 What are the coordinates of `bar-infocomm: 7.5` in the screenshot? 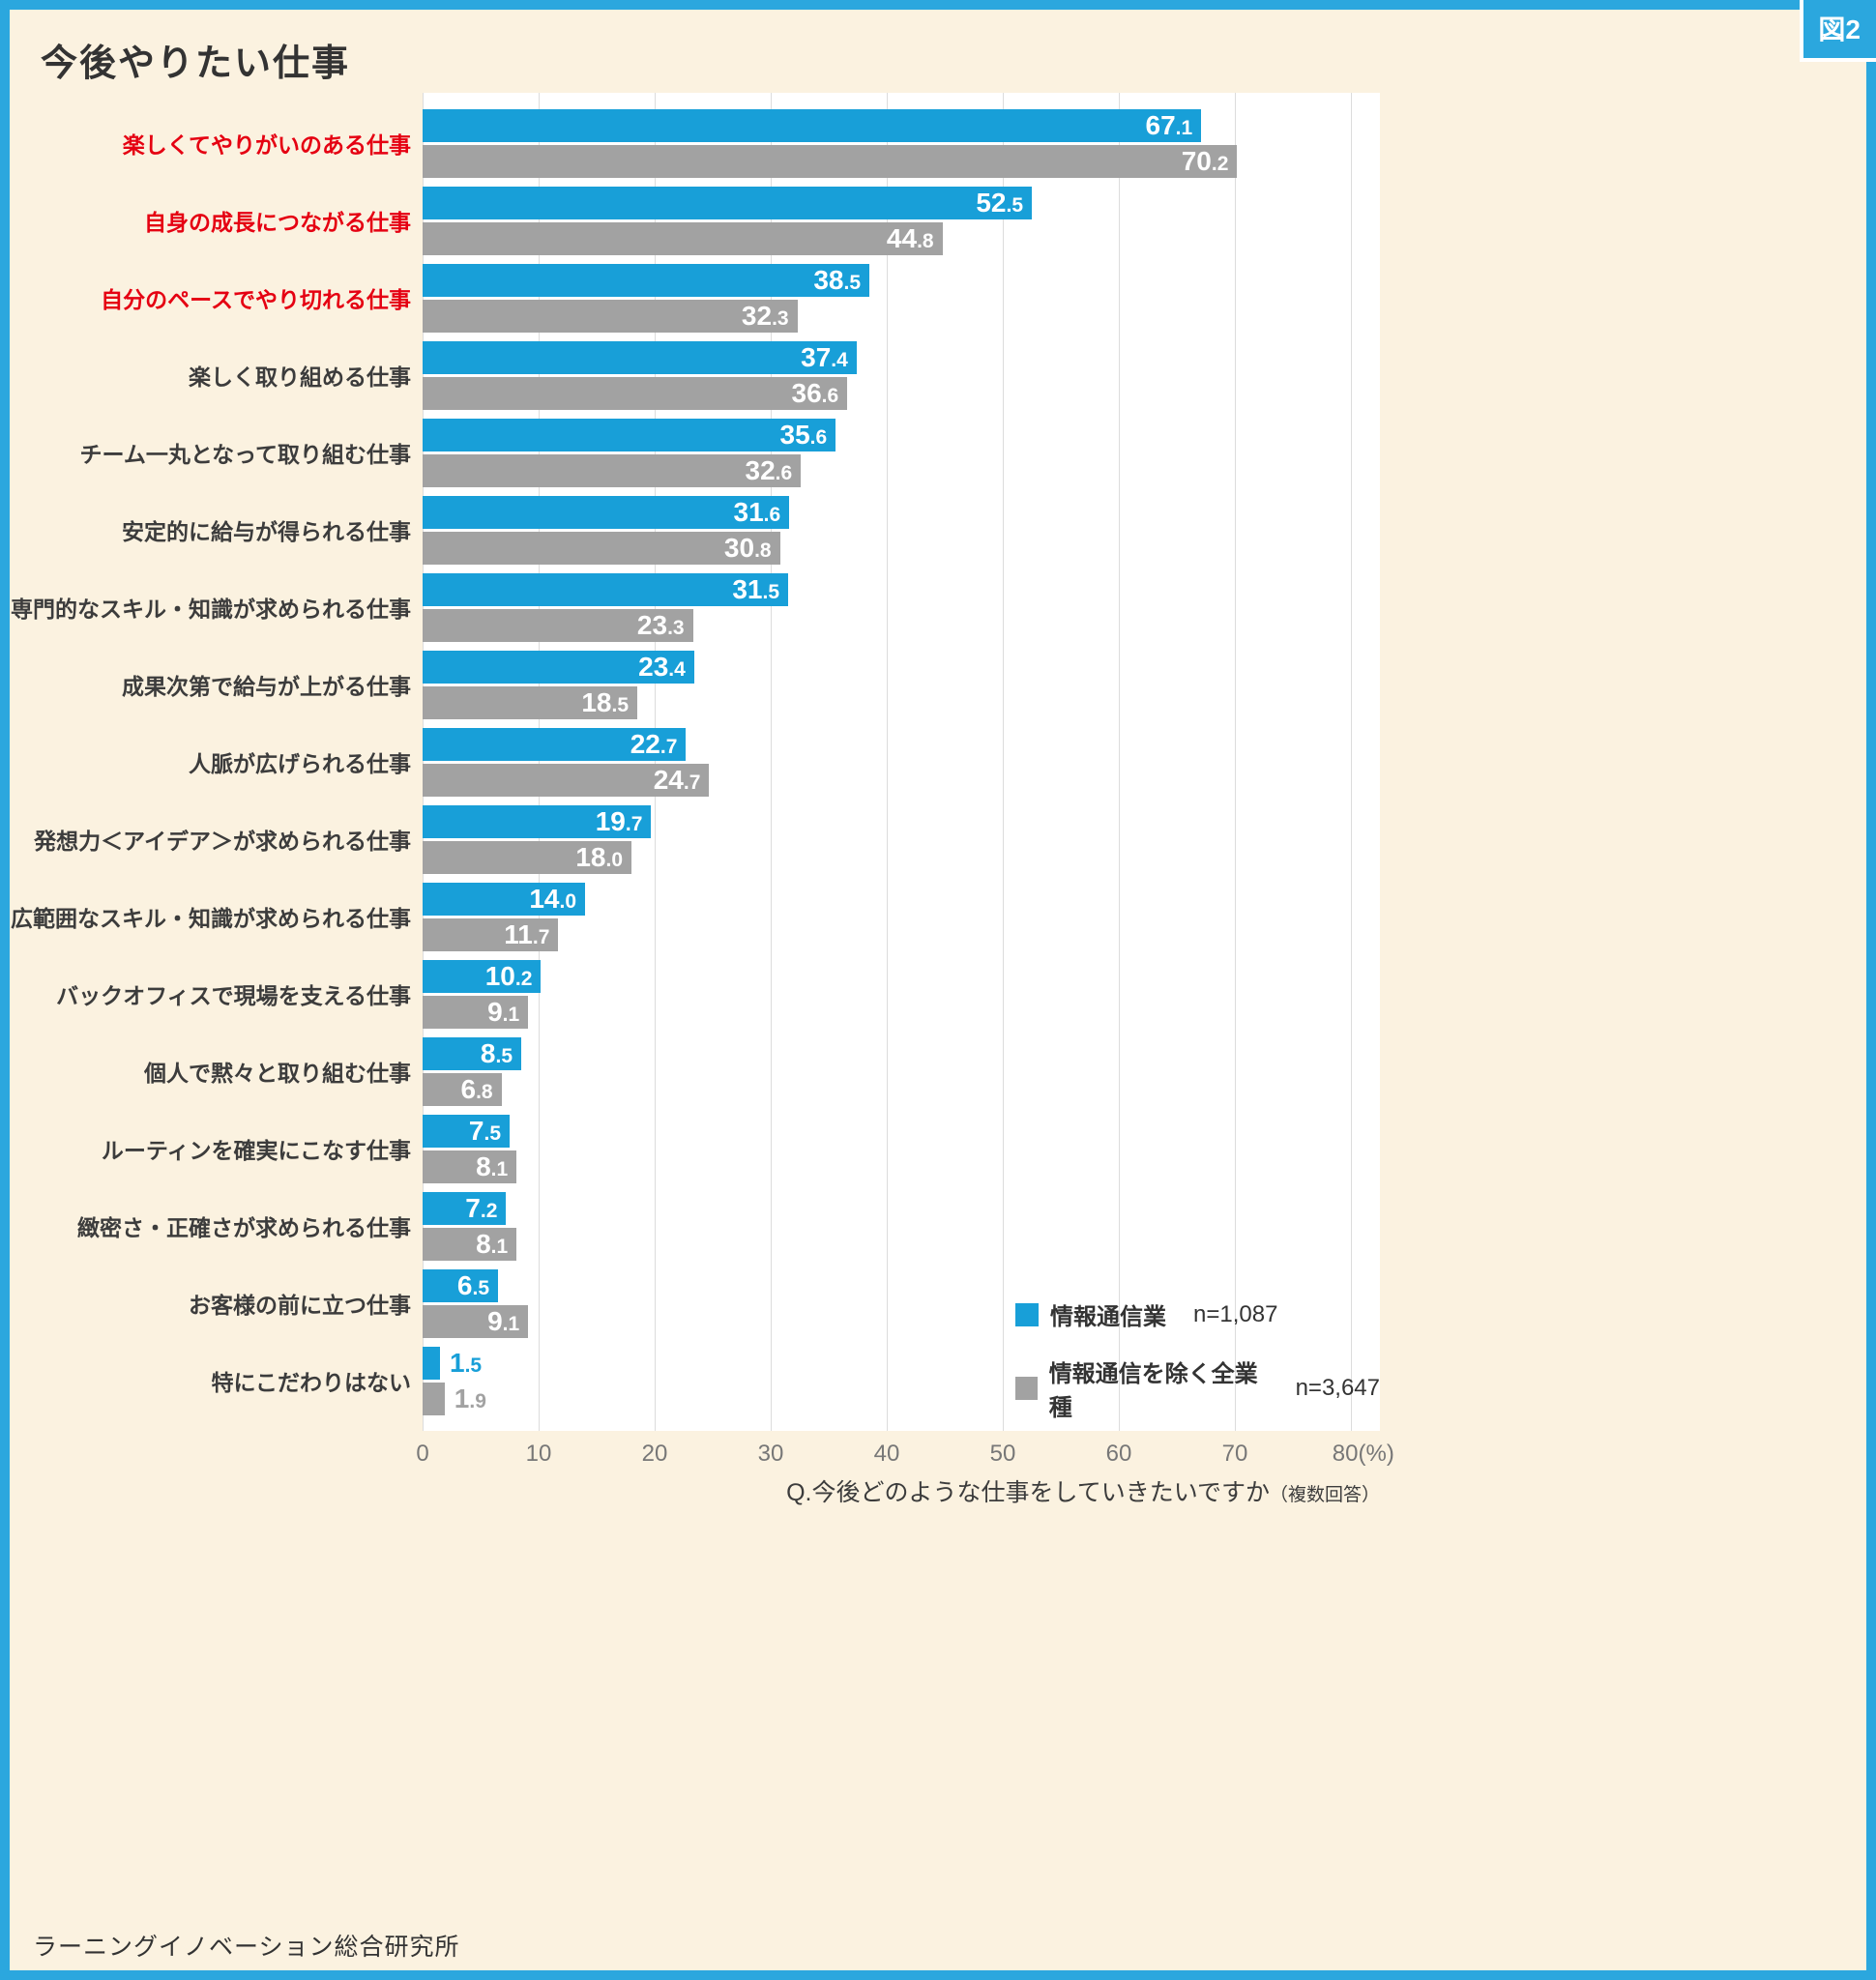 It's located at (466, 1131).